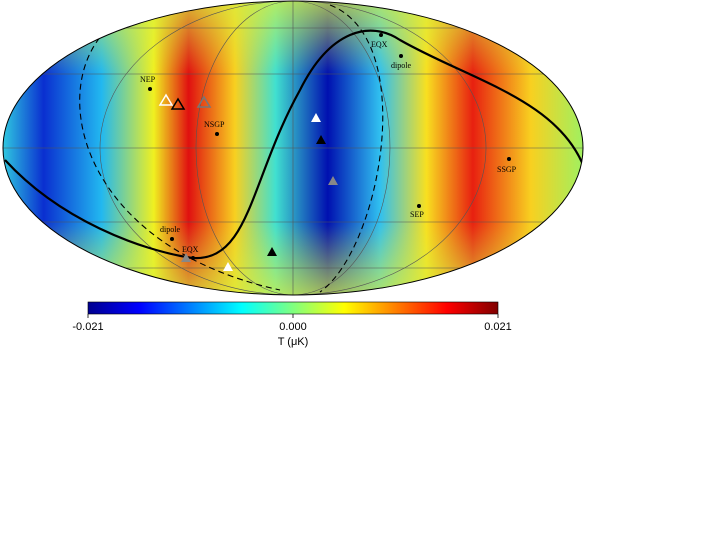 The width and height of the screenshot is (717, 554). What do you see at coordinates (214, 124) in the screenshot?
I see `annotation: NSGP` at bounding box center [214, 124].